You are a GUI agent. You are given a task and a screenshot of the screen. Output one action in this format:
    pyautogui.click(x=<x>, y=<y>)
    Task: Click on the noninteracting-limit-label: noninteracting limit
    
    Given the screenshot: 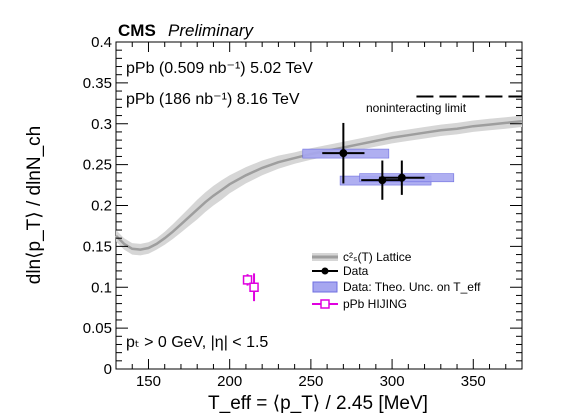 What is the action you would take?
    pyautogui.click(x=416, y=108)
    